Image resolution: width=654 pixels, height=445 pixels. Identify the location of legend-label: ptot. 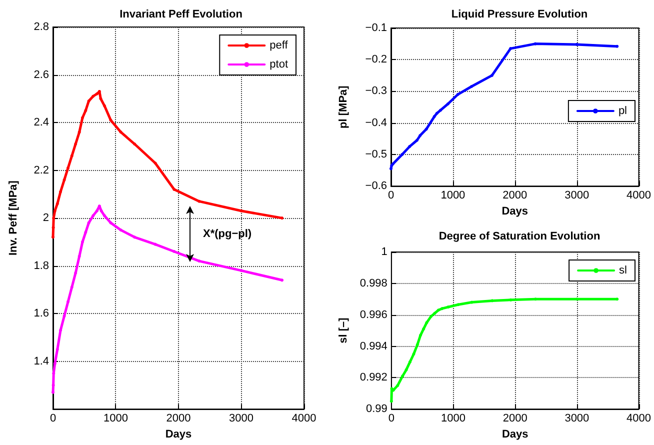
(279, 64).